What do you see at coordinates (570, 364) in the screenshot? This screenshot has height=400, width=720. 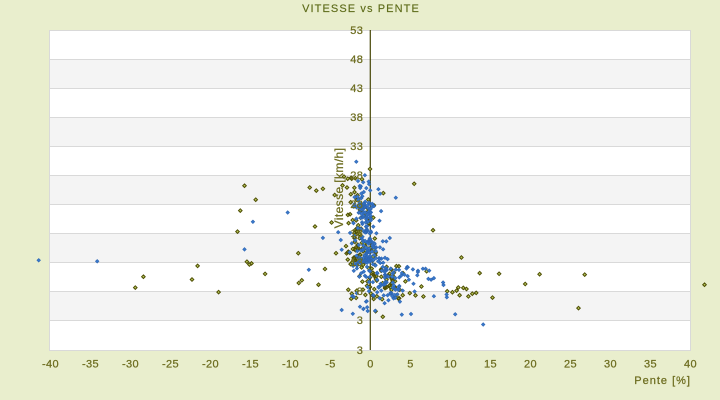 I see `svg-text: 25` at bounding box center [570, 364].